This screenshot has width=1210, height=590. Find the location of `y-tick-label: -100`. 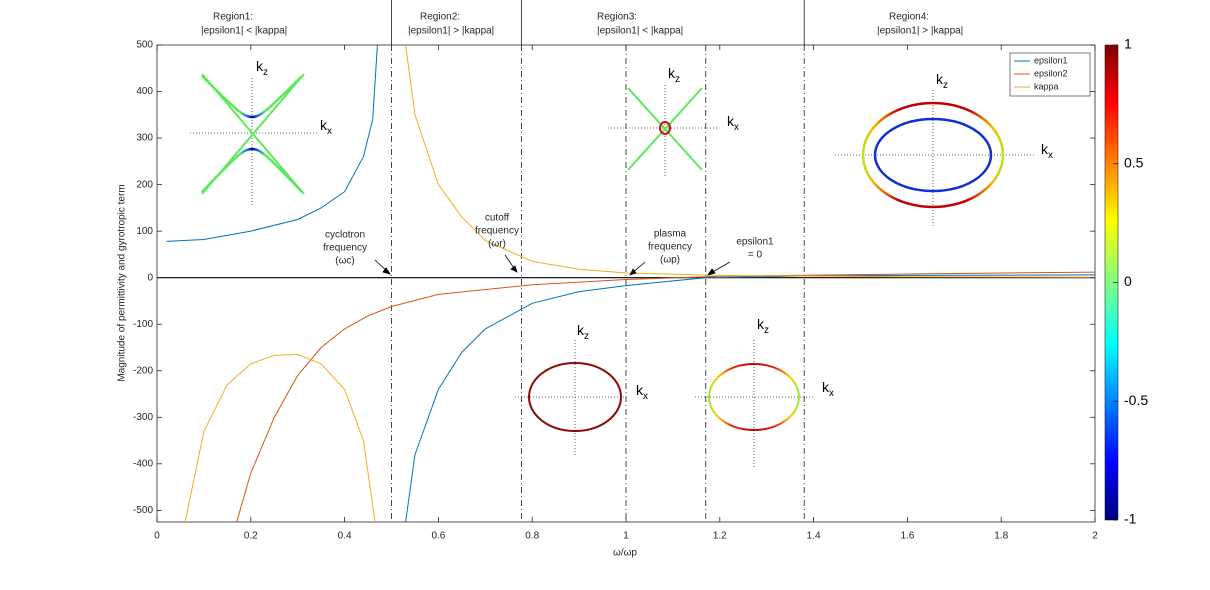

y-tick-label: -100 is located at coordinates (143, 324).